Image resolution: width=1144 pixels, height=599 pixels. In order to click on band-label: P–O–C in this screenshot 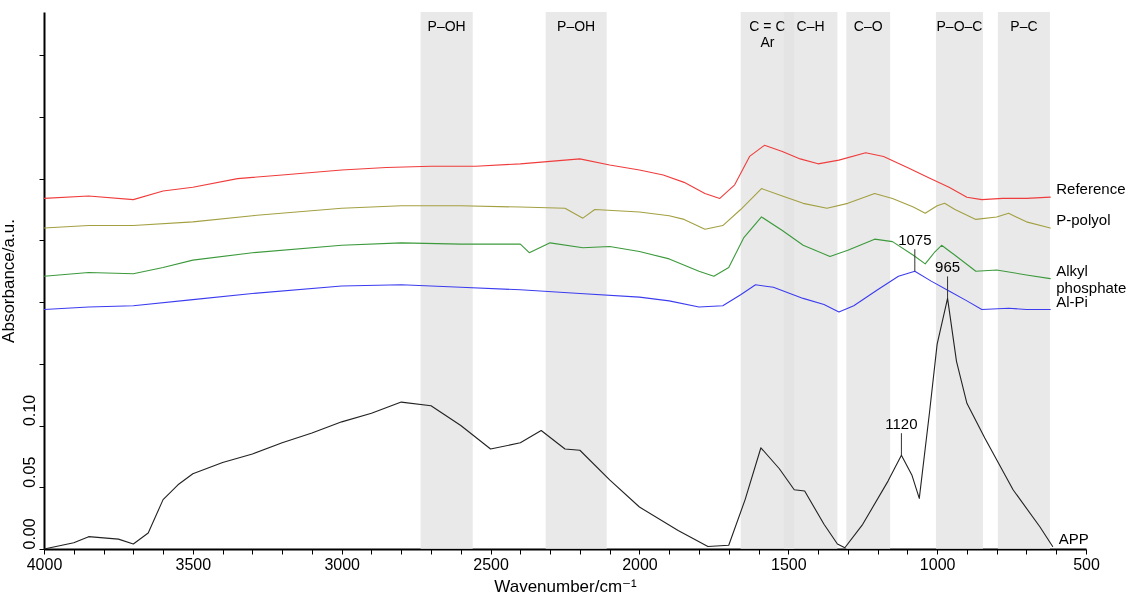, I will do `click(959, 26)`.